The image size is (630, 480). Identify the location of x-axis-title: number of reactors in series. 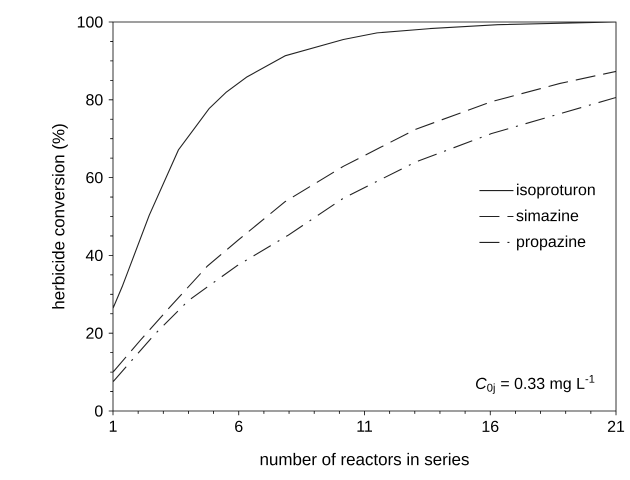
(364, 459).